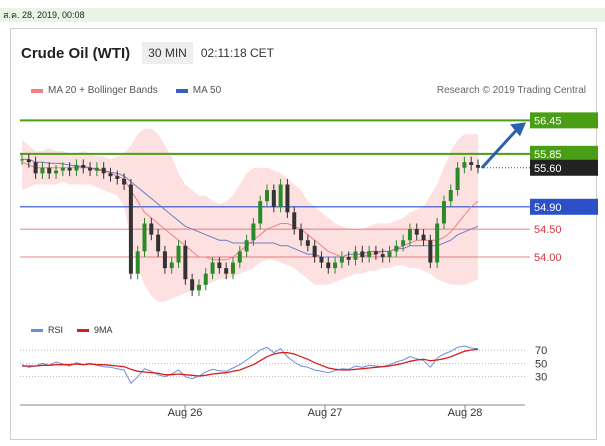  What do you see at coordinates (302, 15) in the screenshot?
I see `date-bar: ส.ค. 28, 2019, 00:08` at bounding box center [302, 15].